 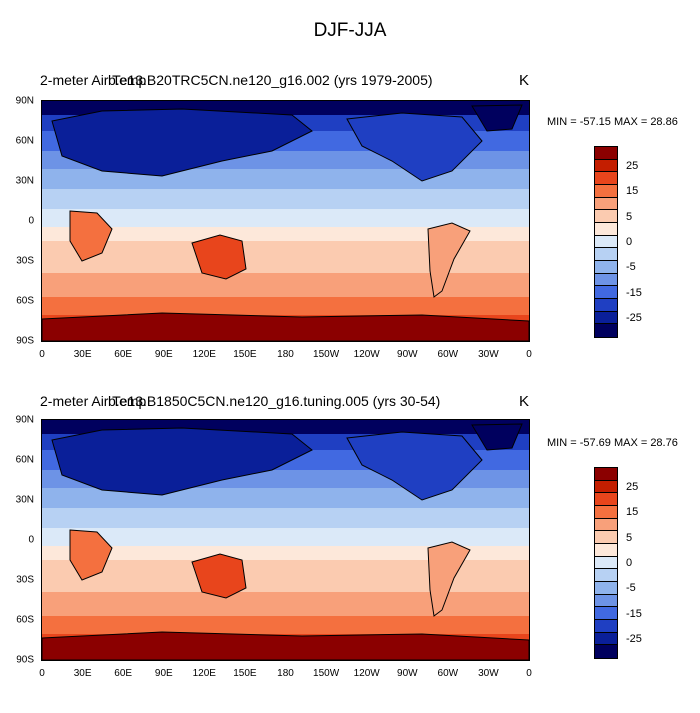 What do you see at coordinates (350, 30) in the screenshot?
I see `figure-title: DJF-JJA` at bounding box center [350, 30].